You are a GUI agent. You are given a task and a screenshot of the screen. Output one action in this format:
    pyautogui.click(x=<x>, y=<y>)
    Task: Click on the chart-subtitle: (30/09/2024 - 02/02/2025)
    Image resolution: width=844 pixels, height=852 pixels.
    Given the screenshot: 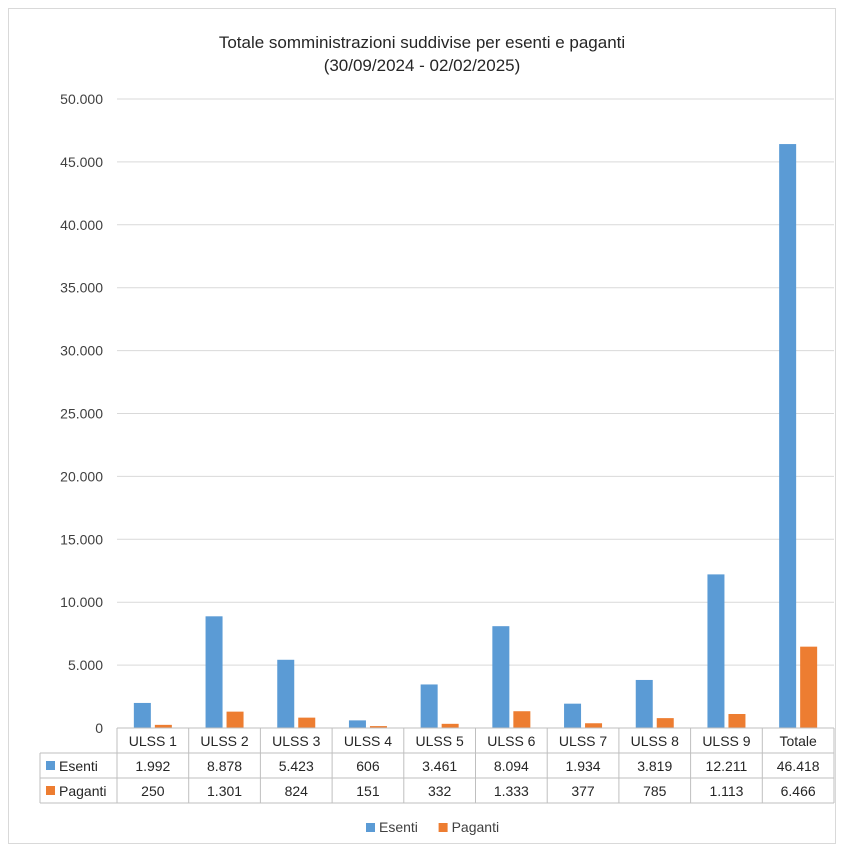 What is the action you would take?
    pyautogui.click(x=422, y=65)
    